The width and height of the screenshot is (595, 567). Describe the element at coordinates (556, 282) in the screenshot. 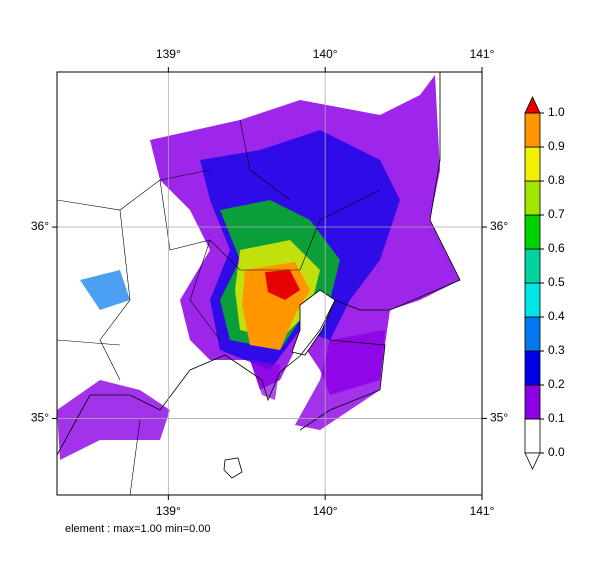

I see `colorbar-label: 0.5` at that location.